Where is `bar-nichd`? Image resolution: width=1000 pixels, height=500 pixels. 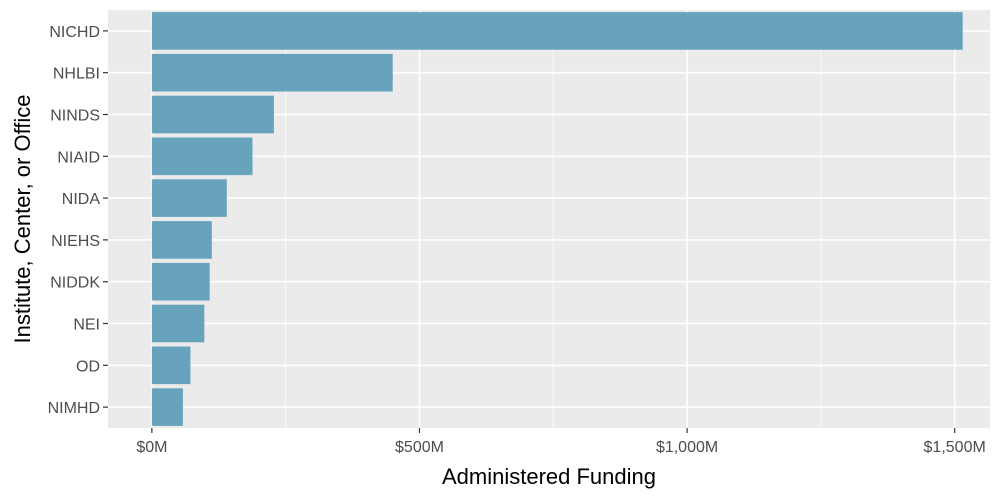 bar-nichd is located at coordinates (557, 31).